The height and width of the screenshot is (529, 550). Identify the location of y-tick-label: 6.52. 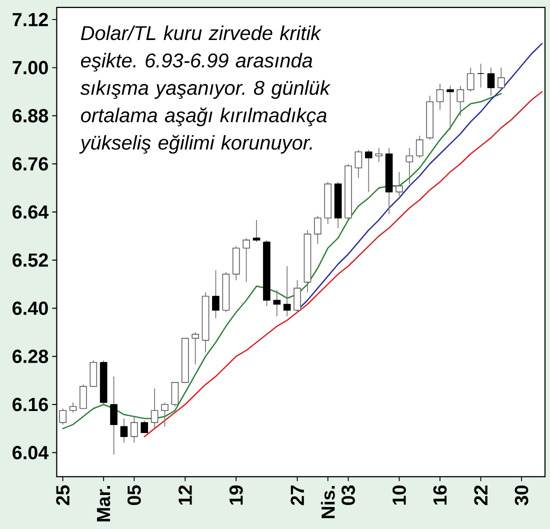
(30, 260).